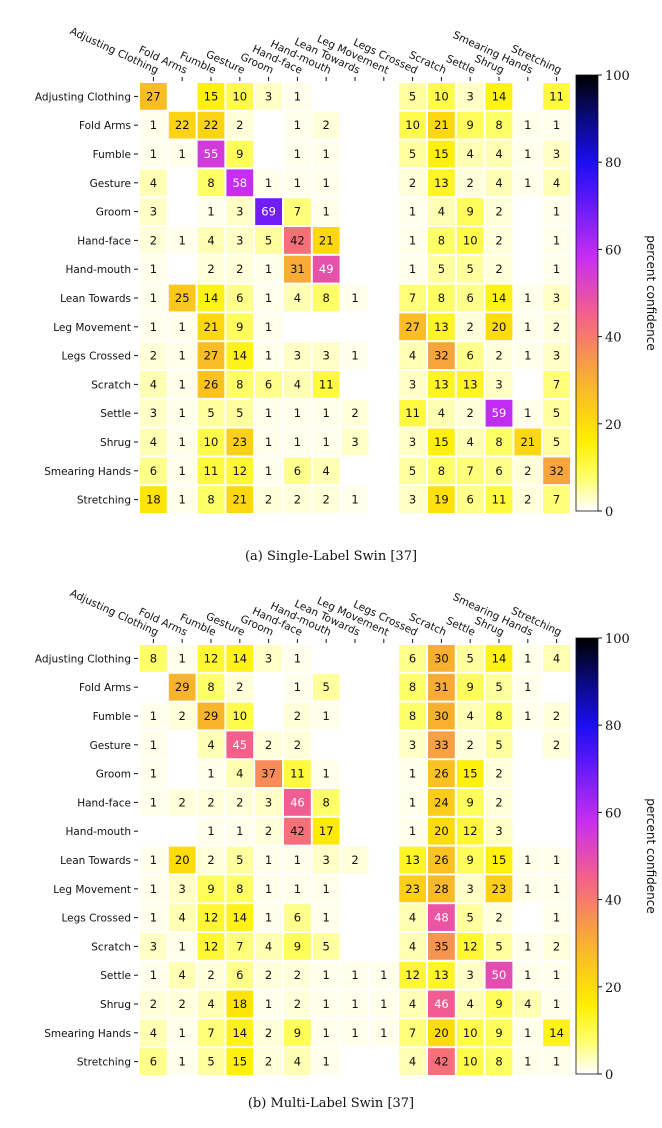  Describe the element at coordinates (182, 125) in the screenshot. I see `cell-value: 22` at that location.